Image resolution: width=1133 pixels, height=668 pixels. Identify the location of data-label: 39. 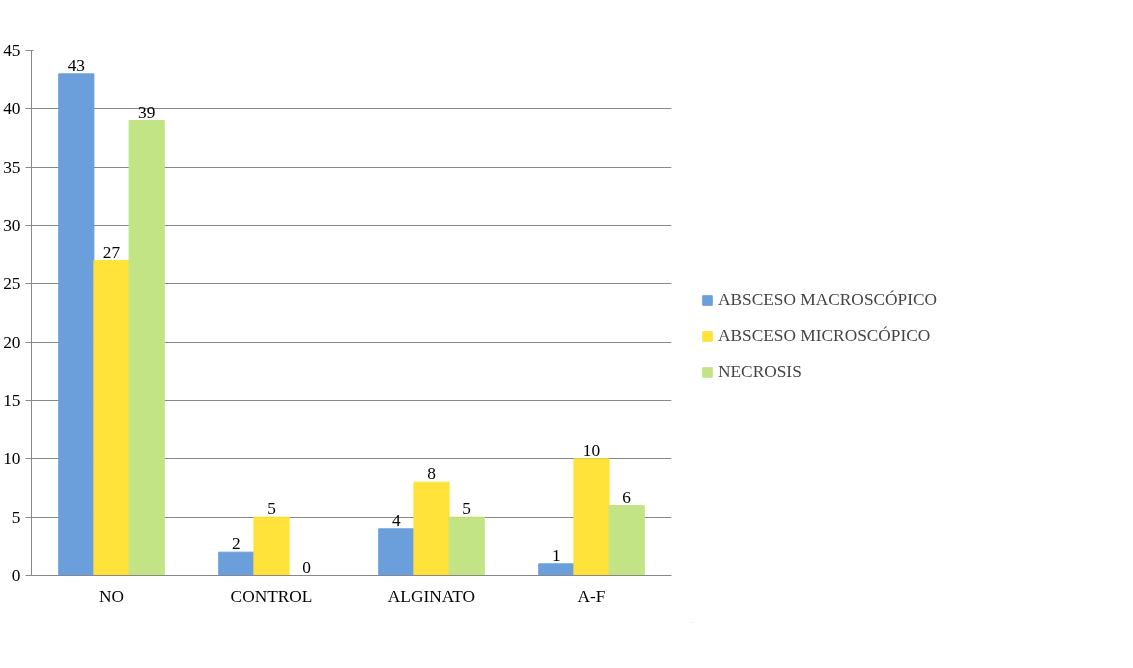
(147, 112).